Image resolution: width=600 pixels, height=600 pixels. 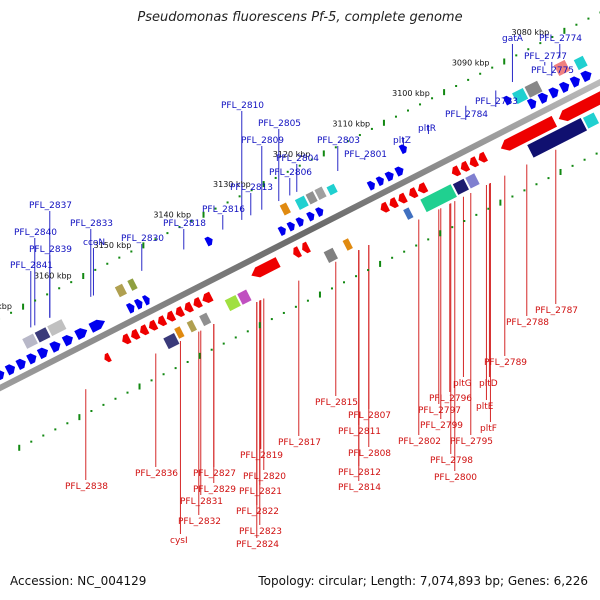 I want to click on reverse-gene-label: PFL_2811, so click(x=359, y=432).